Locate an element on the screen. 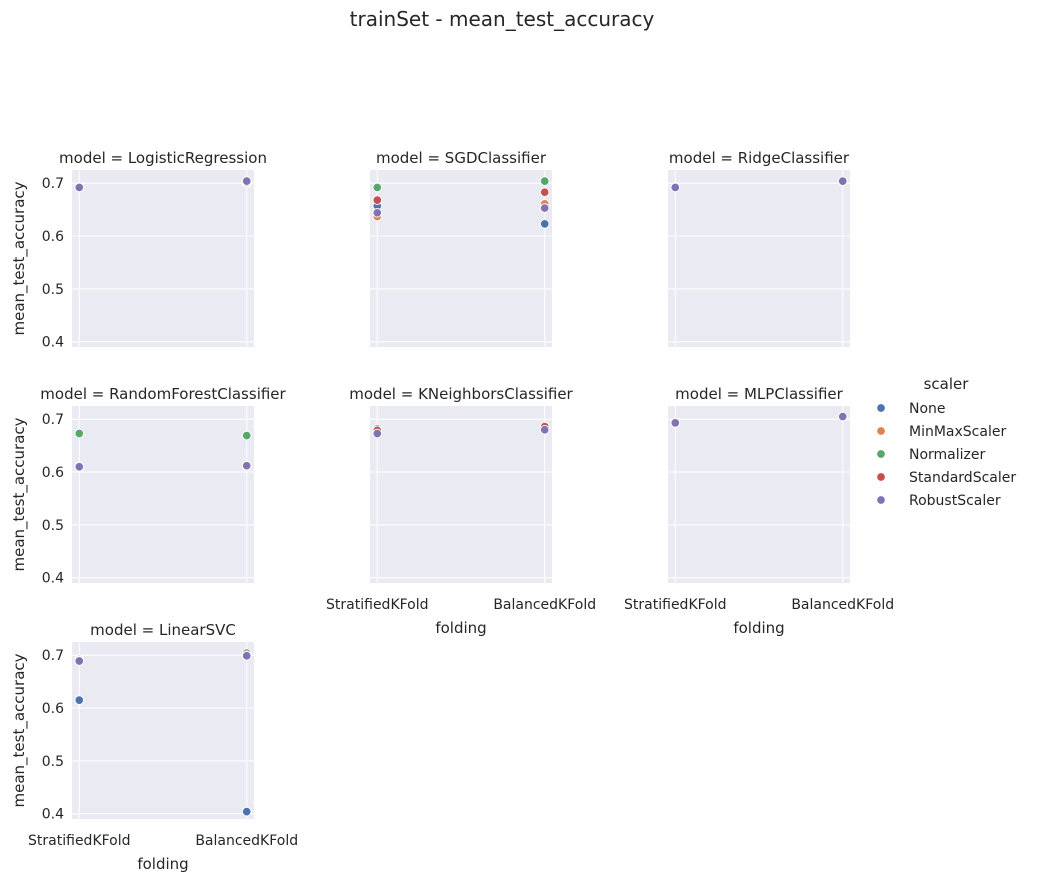 This screenshot has height=884, width=1040. legend-label-robustscaler: RobustScaler is located at coordinates (955, 501).